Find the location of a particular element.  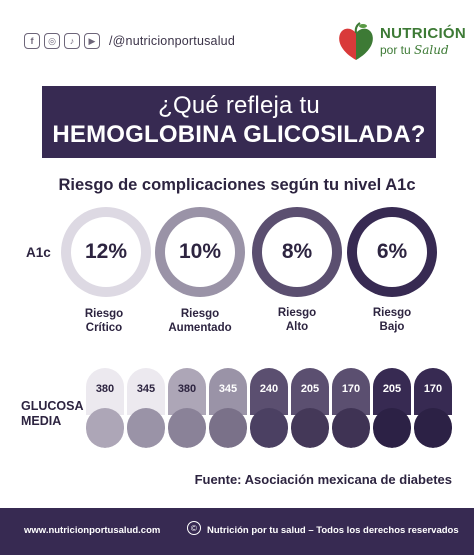

logo-title: NUTRICIÓN is located at coordinates (423, 33).